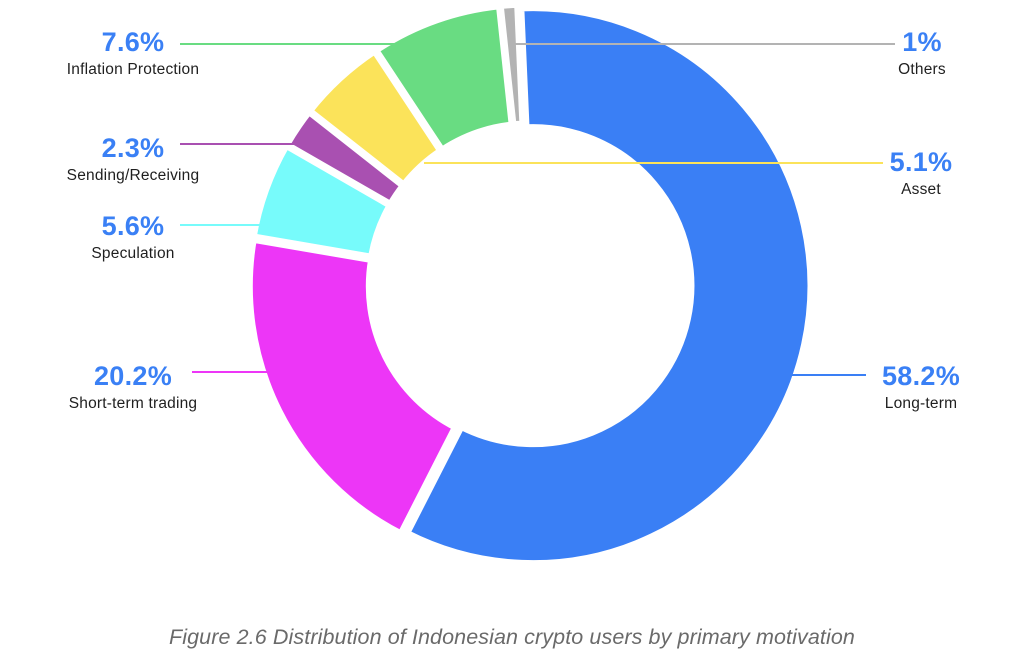 This screenshot has width=1024, height=671. I want to click on category-label: Others, so click(922, 69).